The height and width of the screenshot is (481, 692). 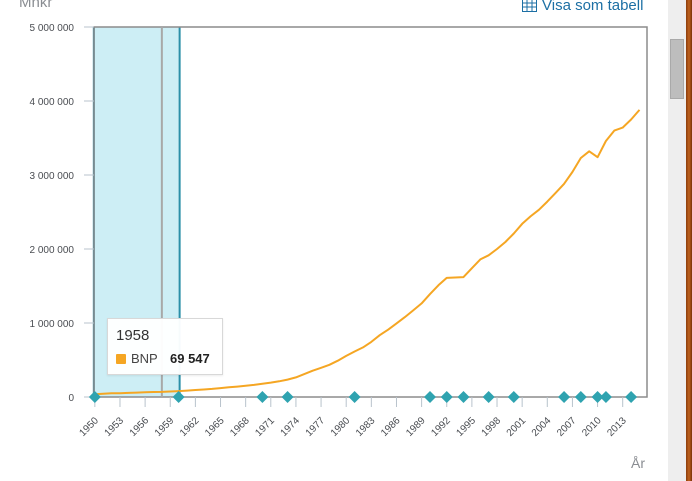 What do you see at coordinates (115, 427) in the screenshot?
I see `x-tick-label: 1953` at bounding box center [115, 427].